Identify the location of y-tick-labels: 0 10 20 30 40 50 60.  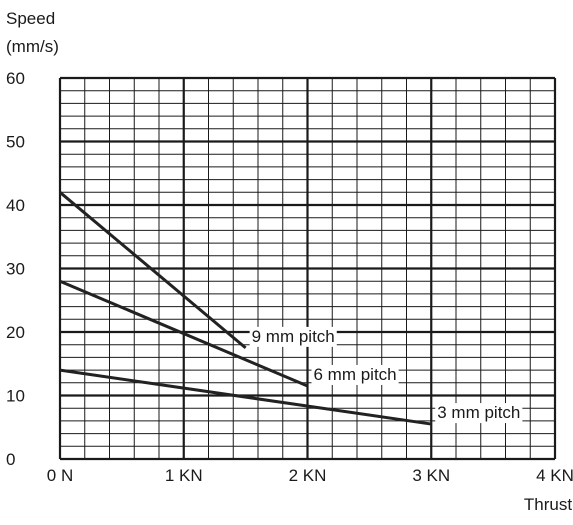
(15, 269).